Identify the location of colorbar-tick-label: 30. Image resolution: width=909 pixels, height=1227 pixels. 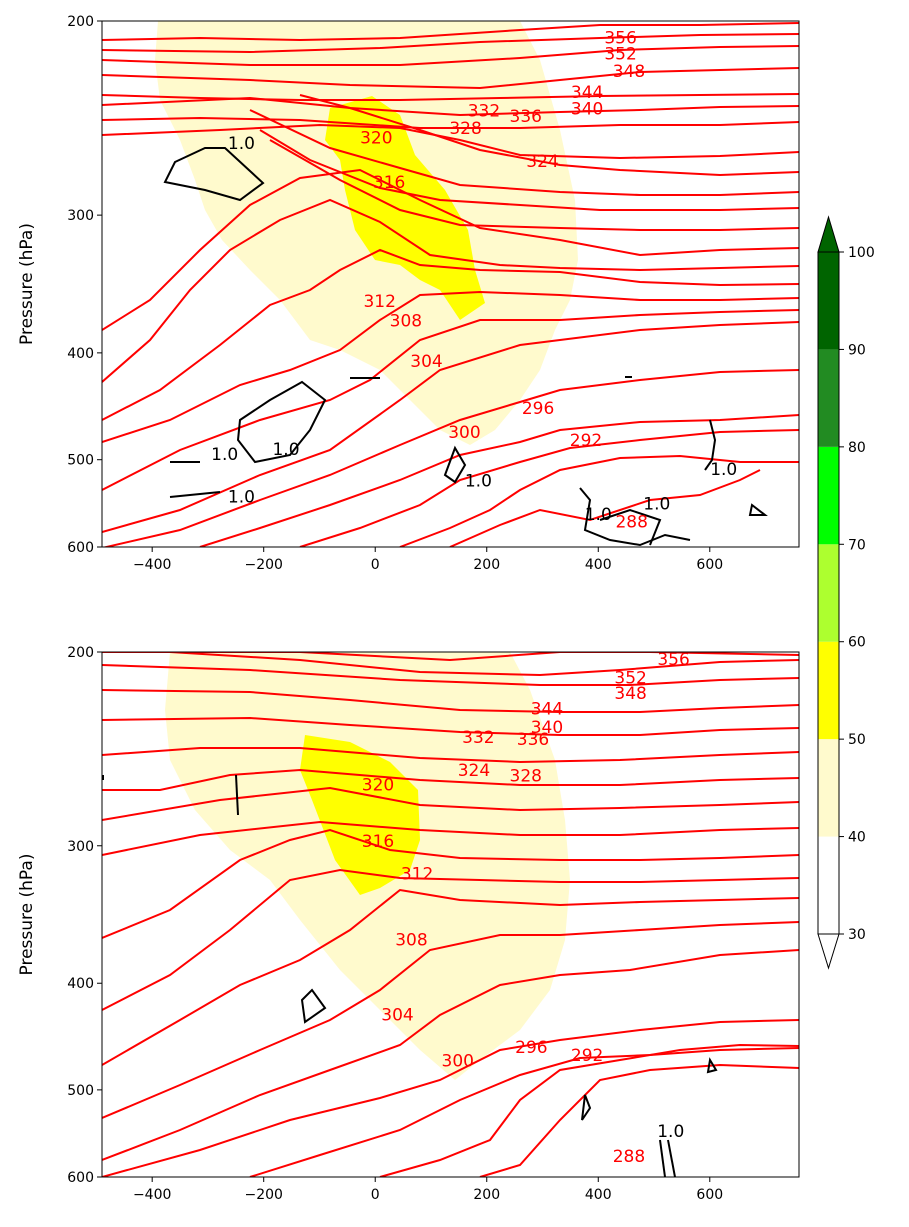
(857, 935).